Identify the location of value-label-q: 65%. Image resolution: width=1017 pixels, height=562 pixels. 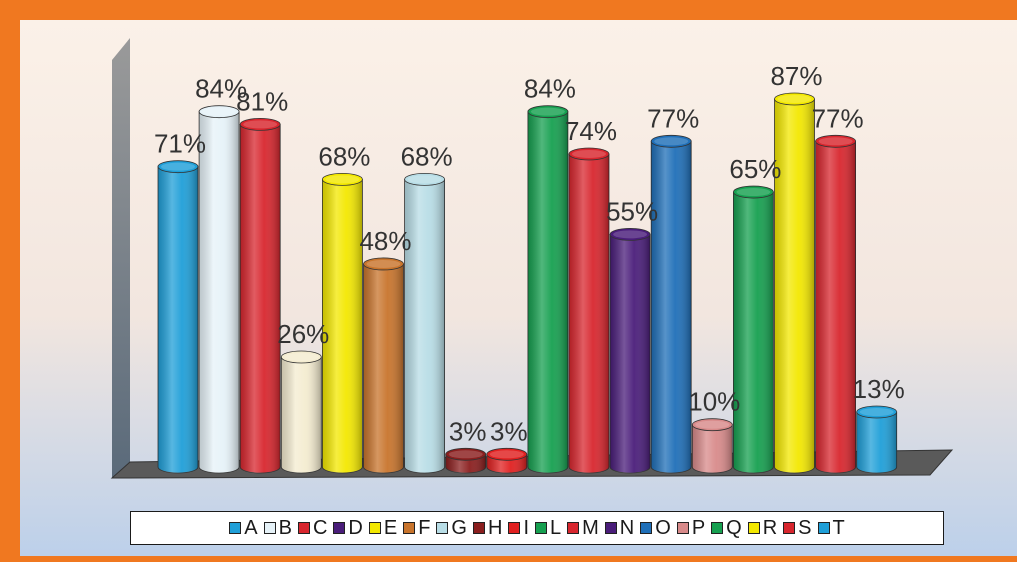
(755, 169).